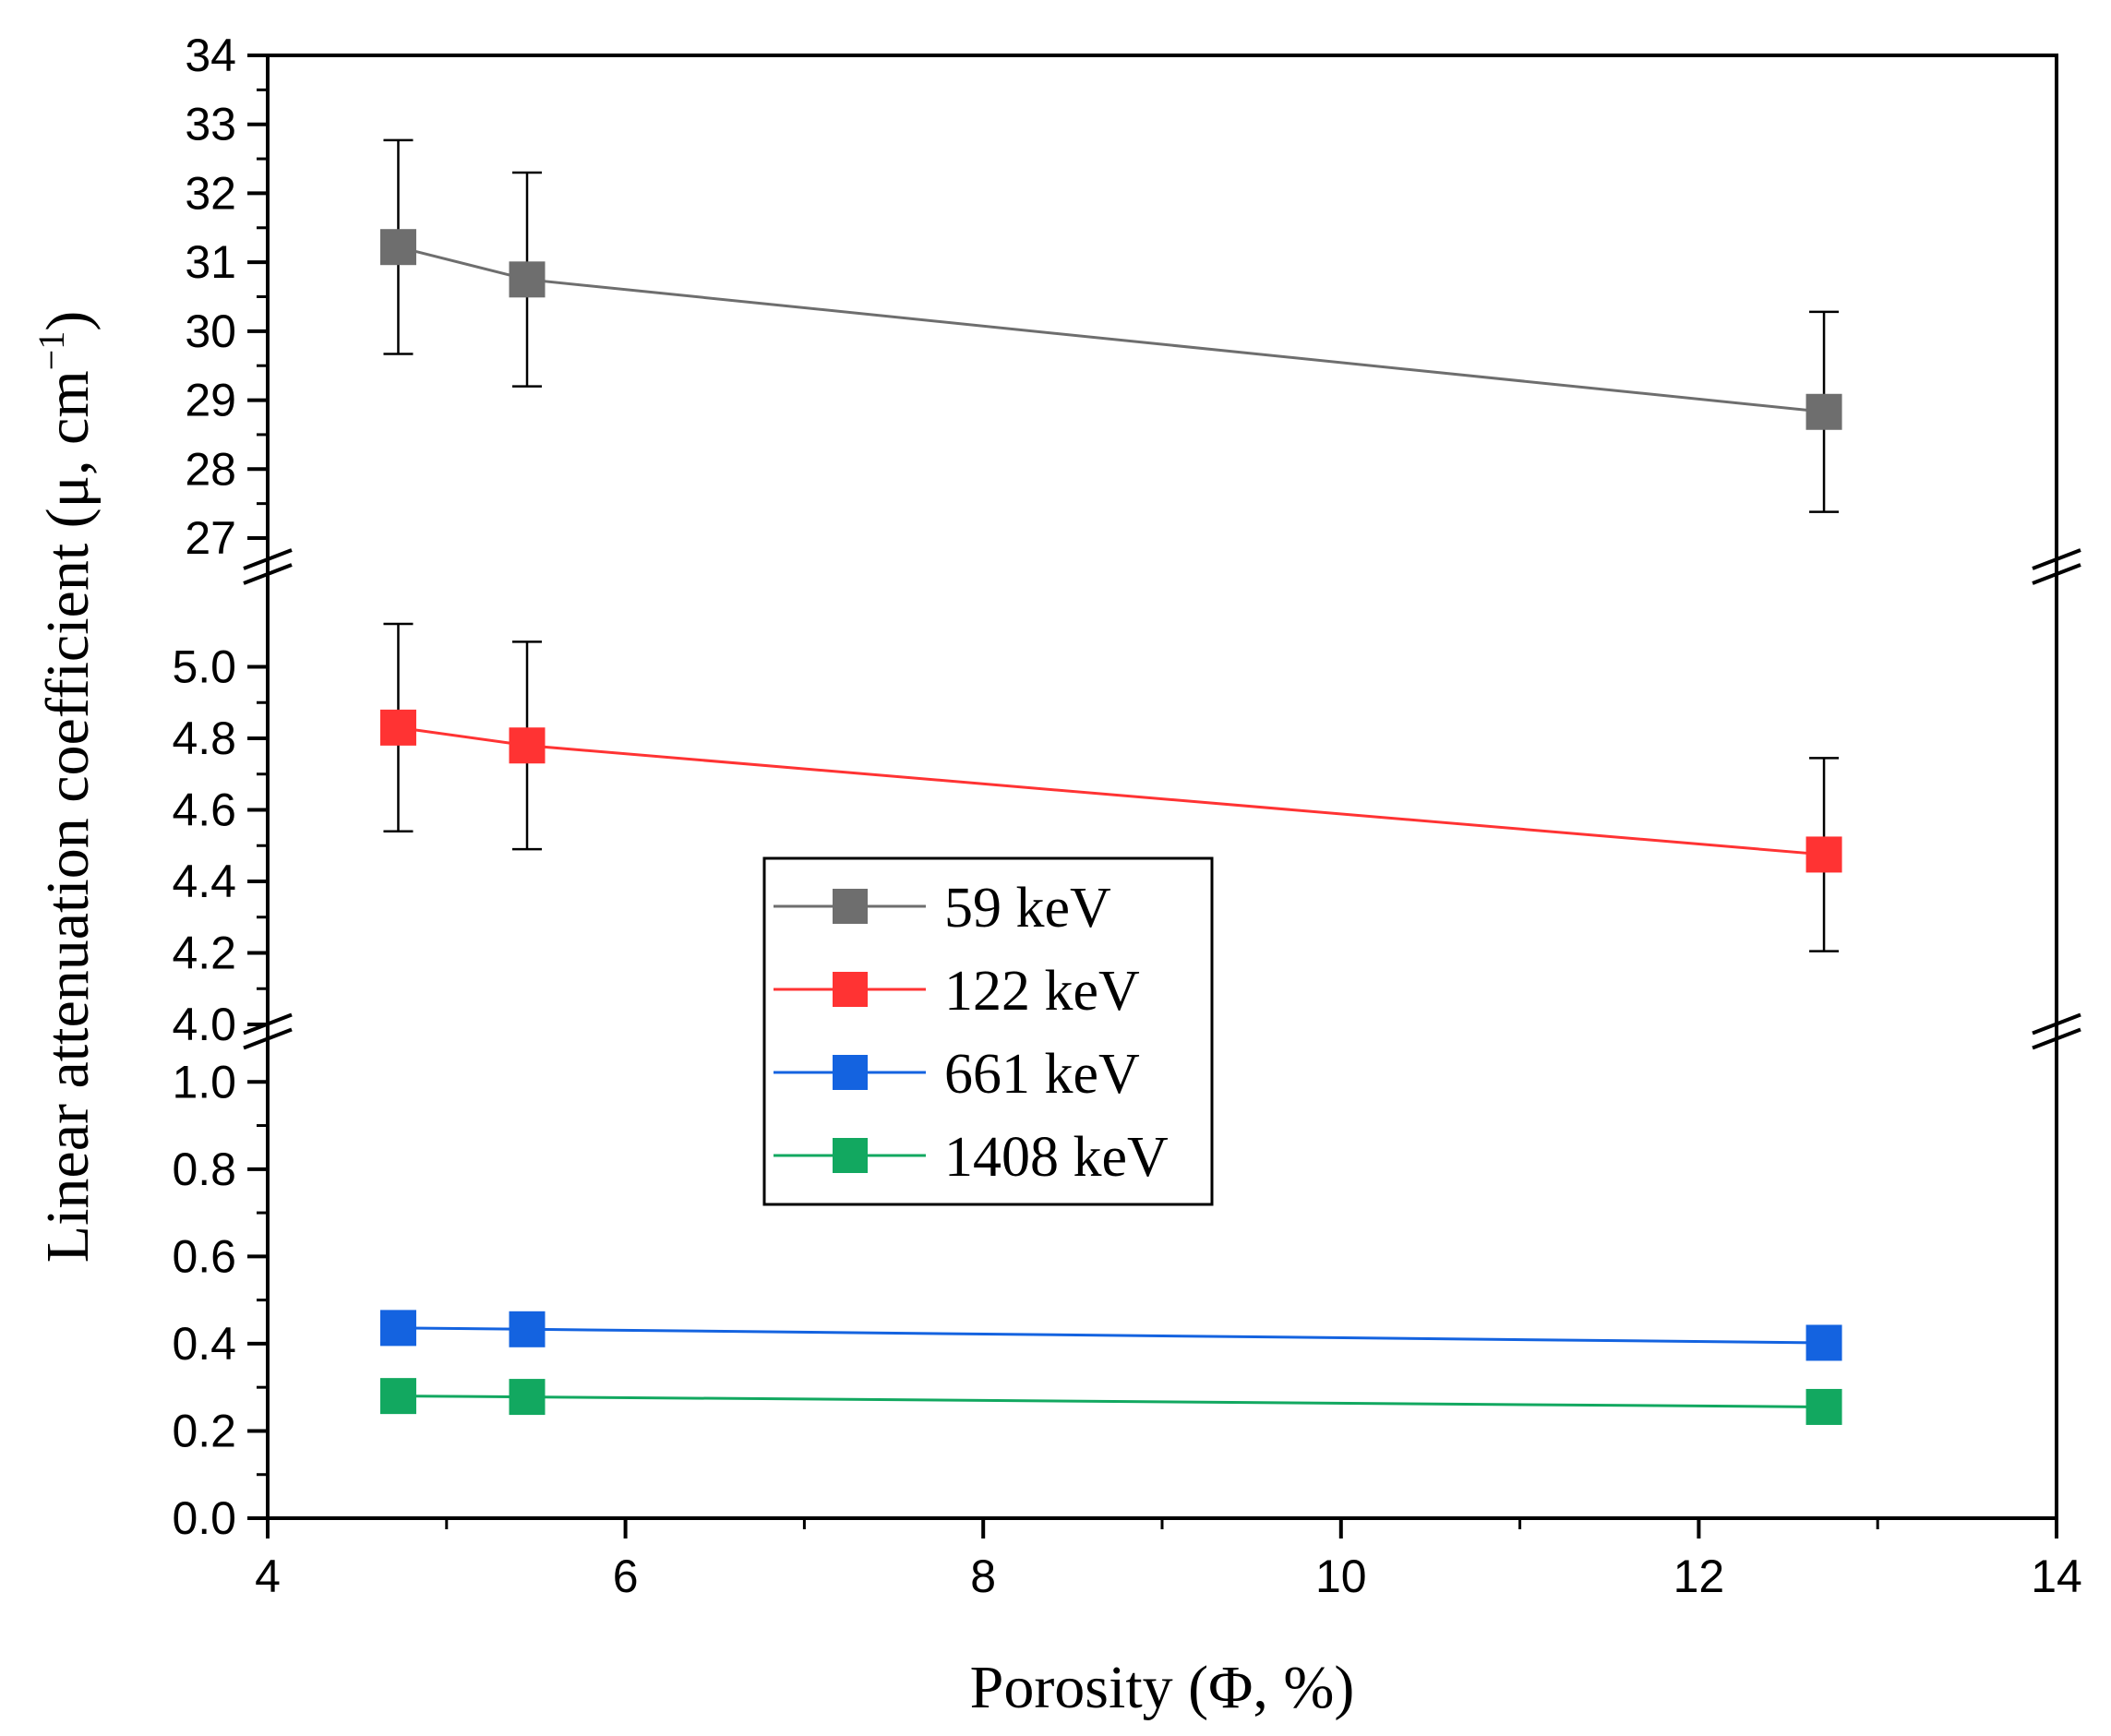 The image size is (2111, 1736). What do you see at coordinates (210, 538) in the screenshot?
I see `y-tick-label: 27` at bounding box center [210, 538].